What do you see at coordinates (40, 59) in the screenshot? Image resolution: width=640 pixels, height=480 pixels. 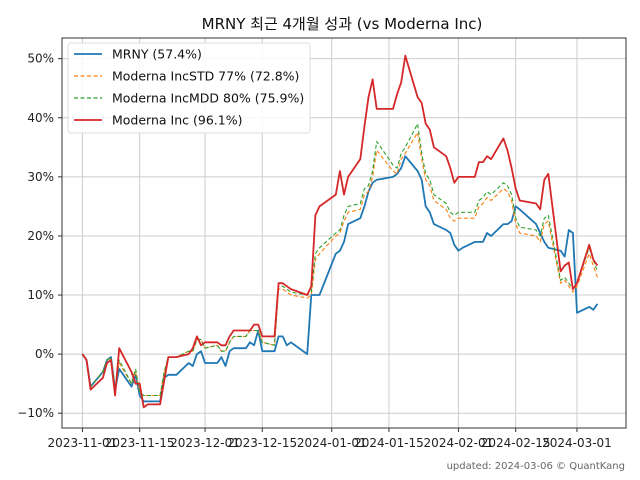 I see `y-tick-label: 50%` at bounding box center [40, 59].